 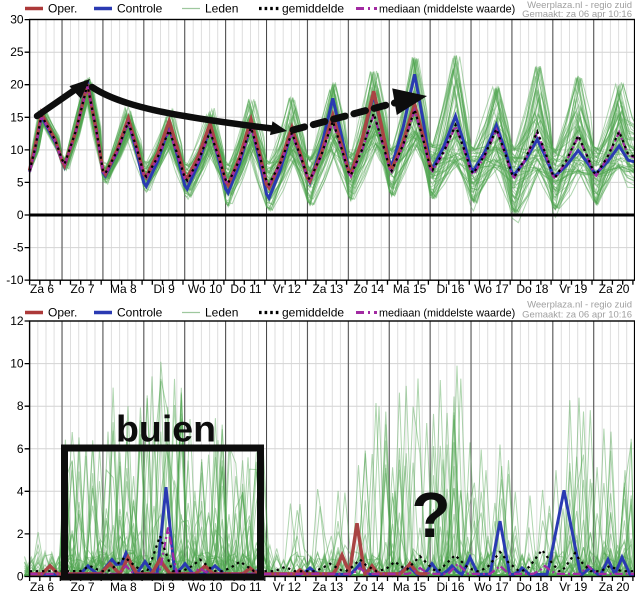 I want to click on svg-text: -10, so click(x=15, y=280).